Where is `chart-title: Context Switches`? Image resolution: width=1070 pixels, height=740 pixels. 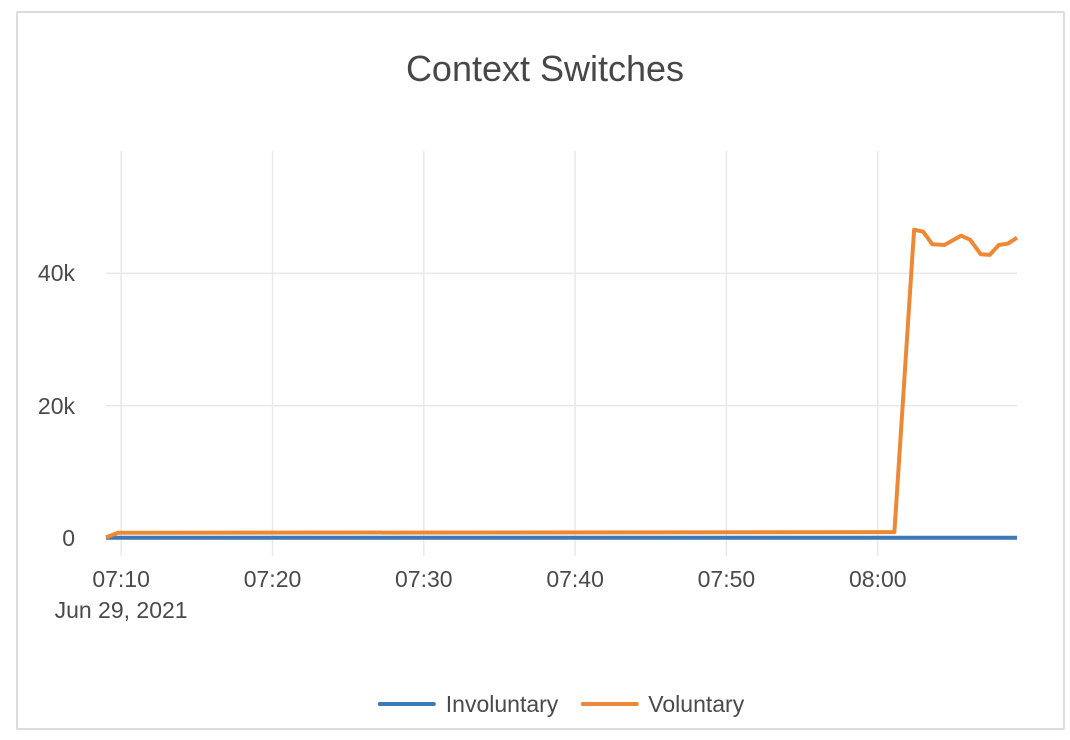 chart-title: Context Switches is located at coordinates (545, 68).